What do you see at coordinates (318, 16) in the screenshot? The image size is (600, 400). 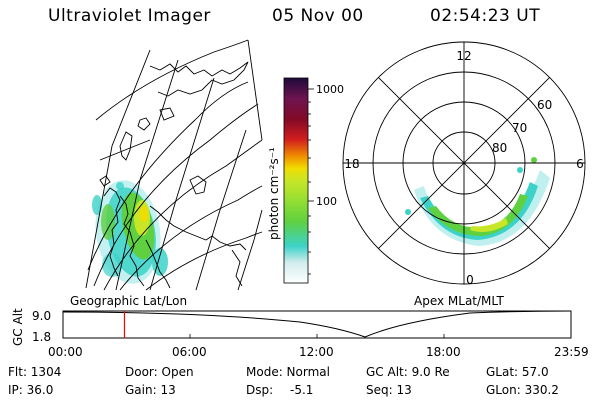 I see `image-date: 05 Nov 00` at bounding box center [318, 16].